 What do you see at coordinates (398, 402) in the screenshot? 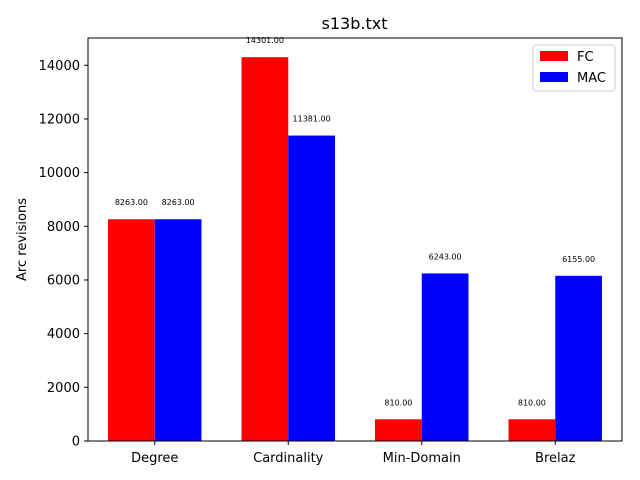
I see `data-label-fc-min-domain: 810.00` at bounding box center [398, 402].